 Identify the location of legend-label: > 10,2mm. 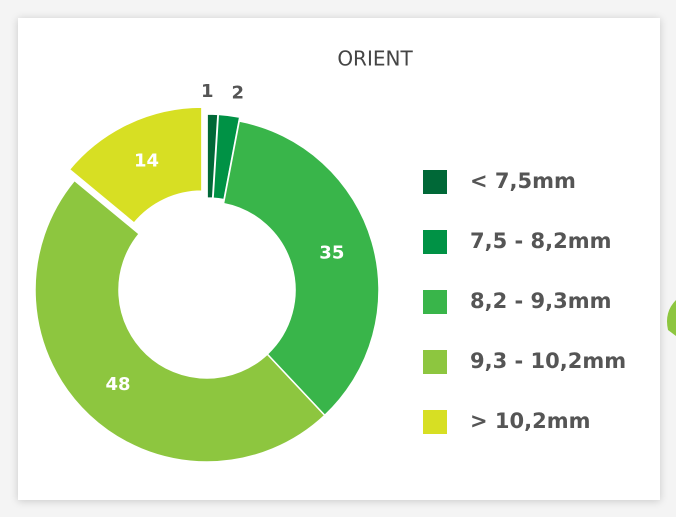
(530, 421).